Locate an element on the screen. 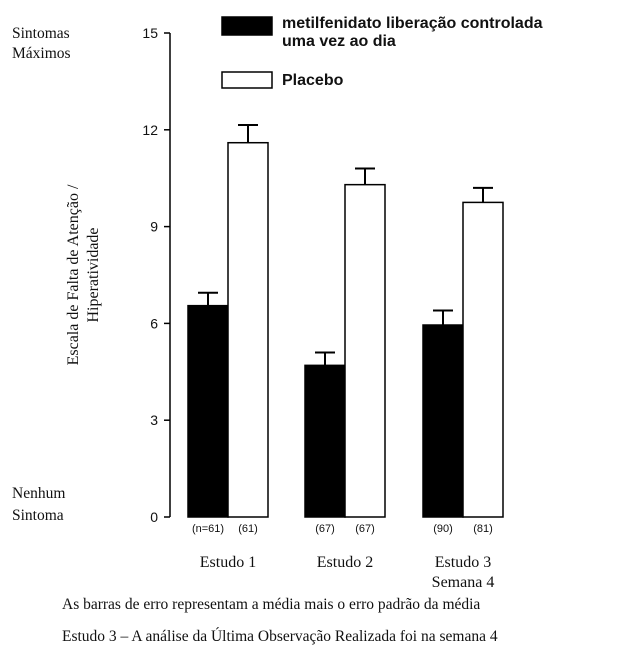 Image resolution: width=628 pixels, height=653 pixels. y-axis-title-line: Hiperatividade is located at coordinates (93, 274).